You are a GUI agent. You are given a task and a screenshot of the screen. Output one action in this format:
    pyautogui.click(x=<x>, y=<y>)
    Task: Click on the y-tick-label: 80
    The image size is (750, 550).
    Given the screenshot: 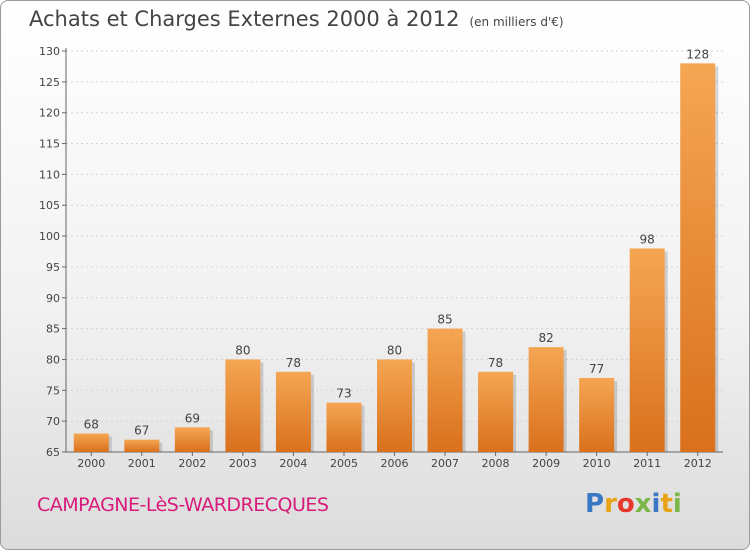 What is the action you would take?
    pyautogui.click(x=53, y=359)
    